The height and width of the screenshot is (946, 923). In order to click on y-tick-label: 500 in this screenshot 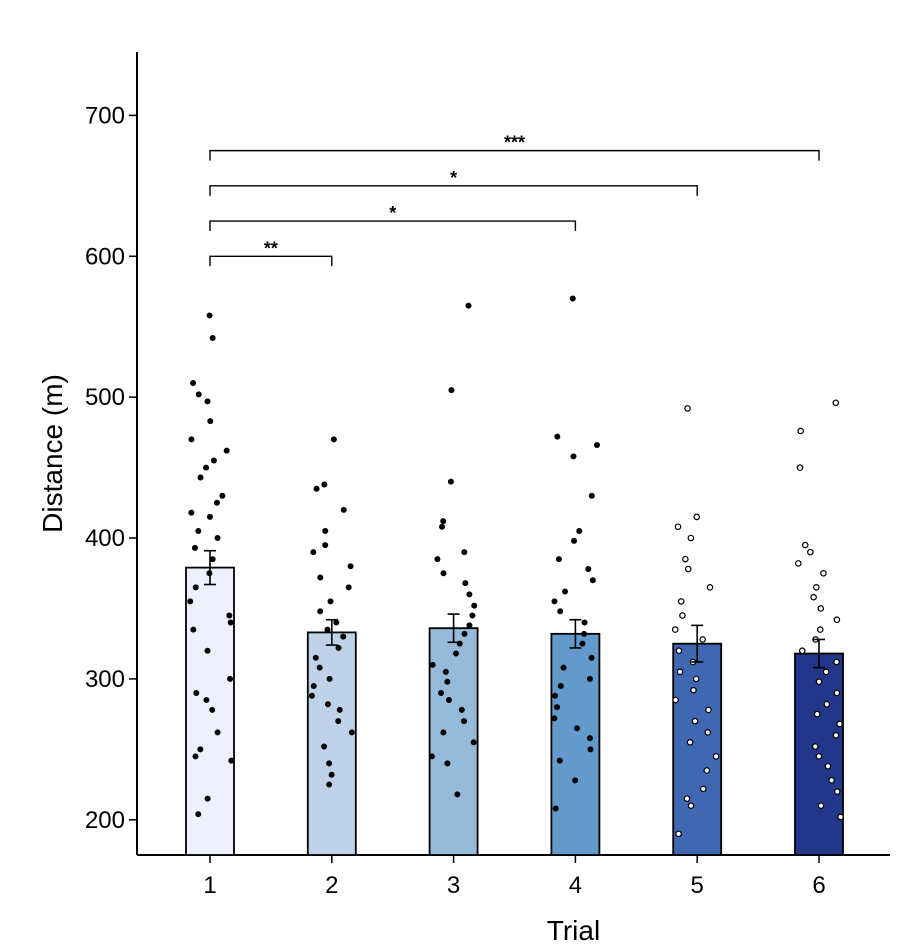, I will do `click(105, 397)`.